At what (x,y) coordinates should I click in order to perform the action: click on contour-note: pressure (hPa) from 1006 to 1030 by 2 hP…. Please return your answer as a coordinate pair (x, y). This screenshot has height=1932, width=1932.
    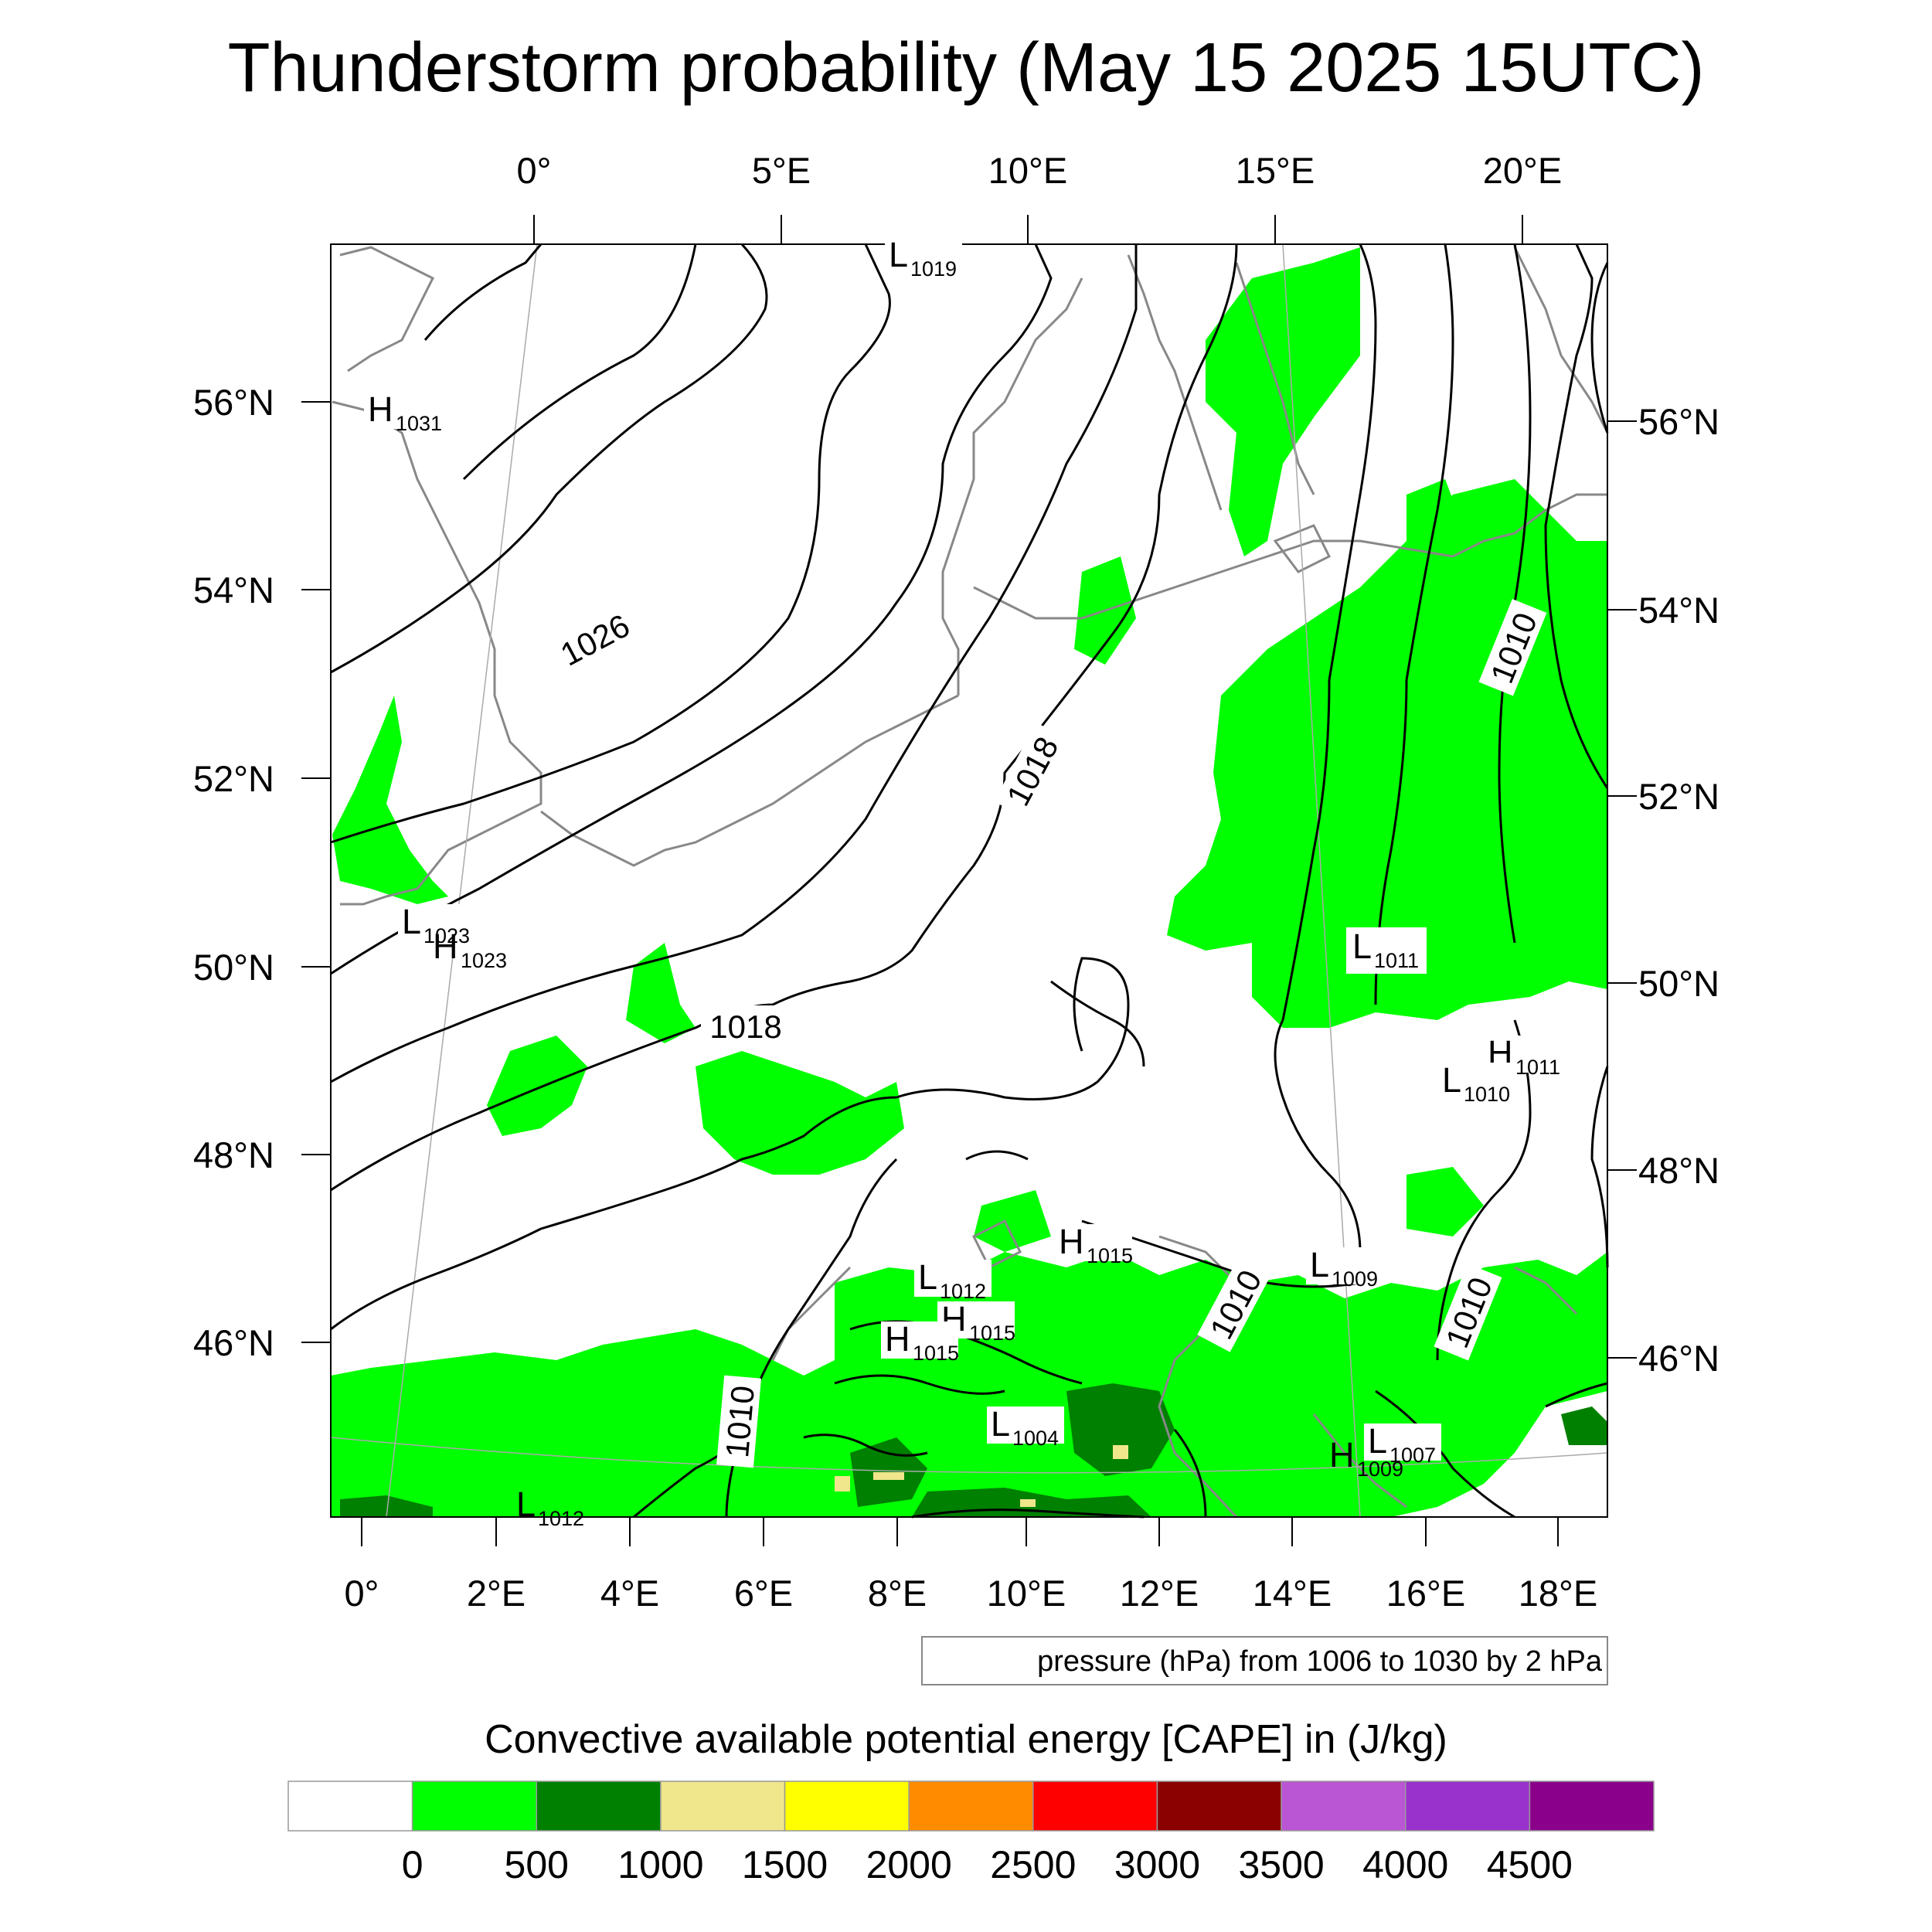
    Looking at the image, I should click on (1320, 1661).